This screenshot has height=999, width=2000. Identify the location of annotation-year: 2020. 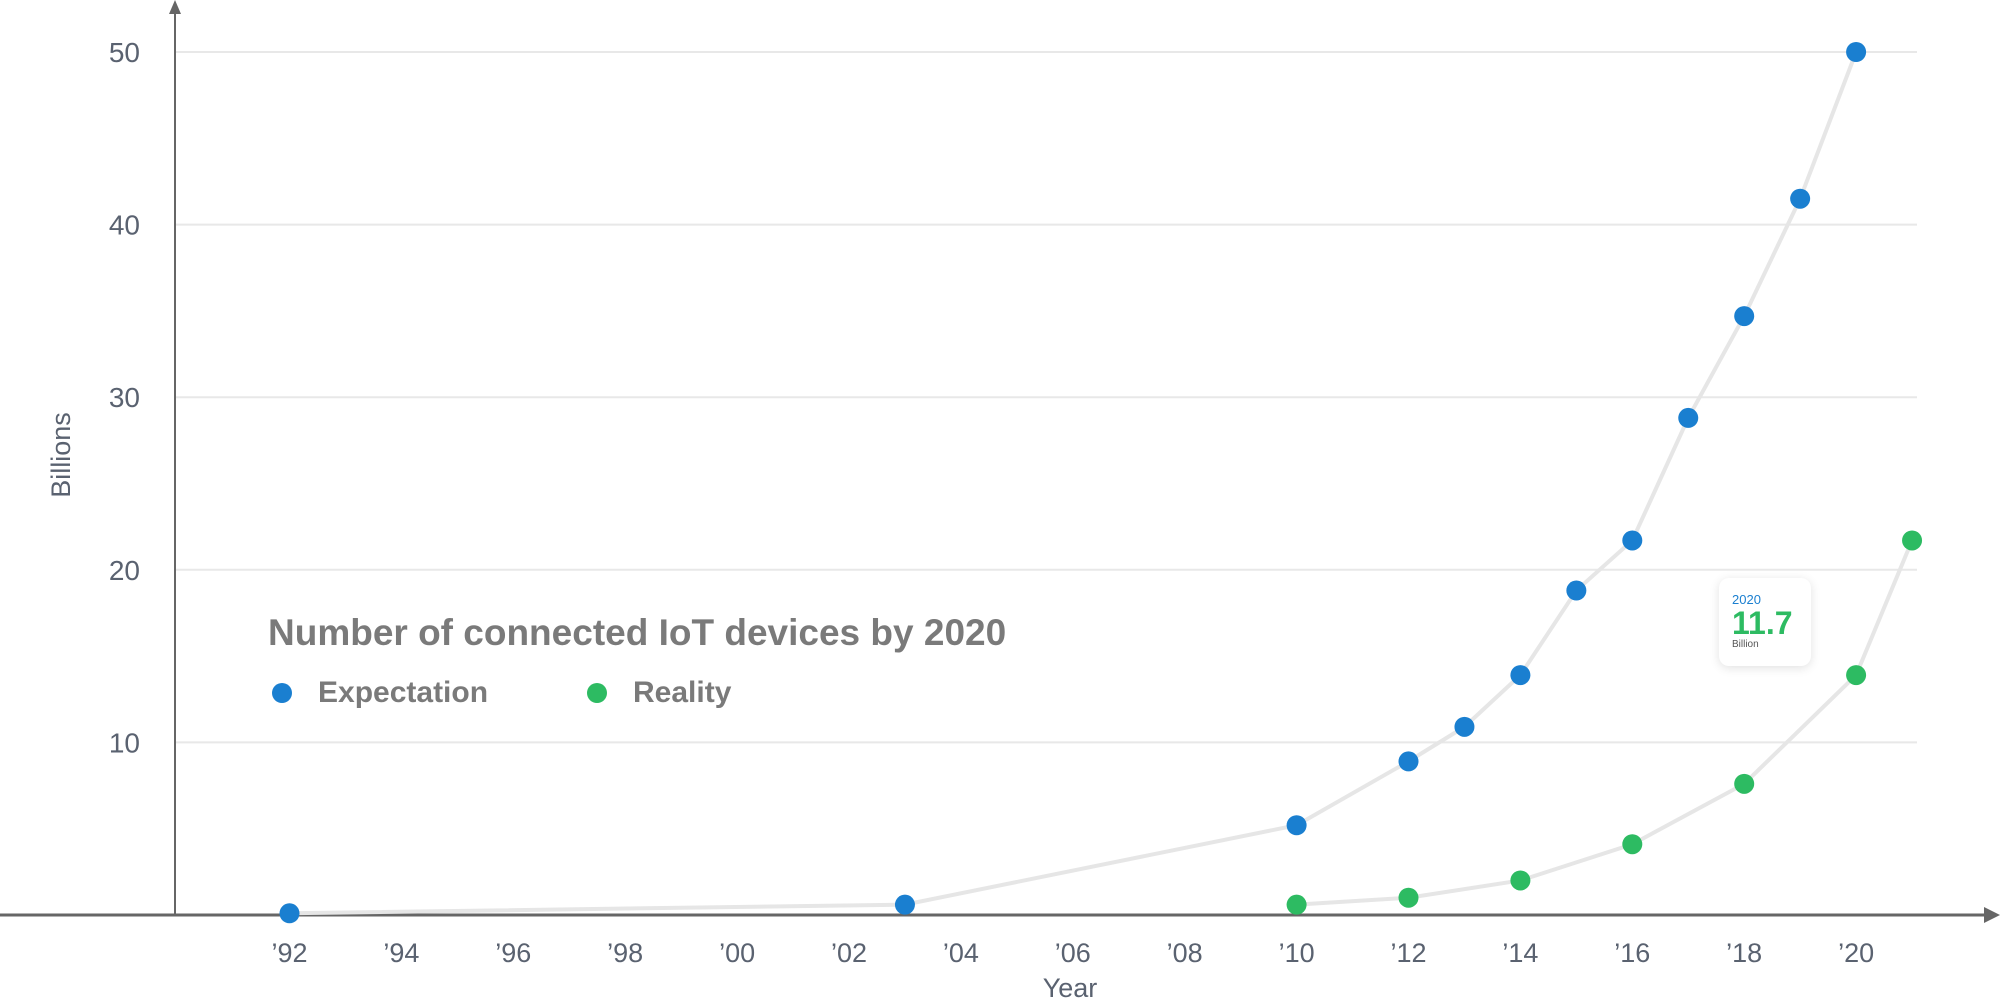
(1746, 599).